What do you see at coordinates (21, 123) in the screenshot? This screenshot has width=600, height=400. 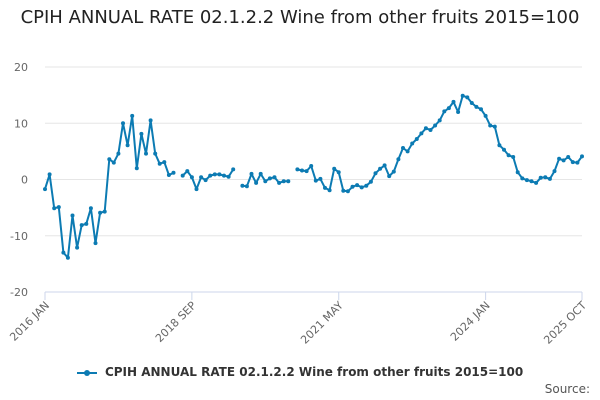 I see `y-tick-label: 10` at bounding box center [21, 123].